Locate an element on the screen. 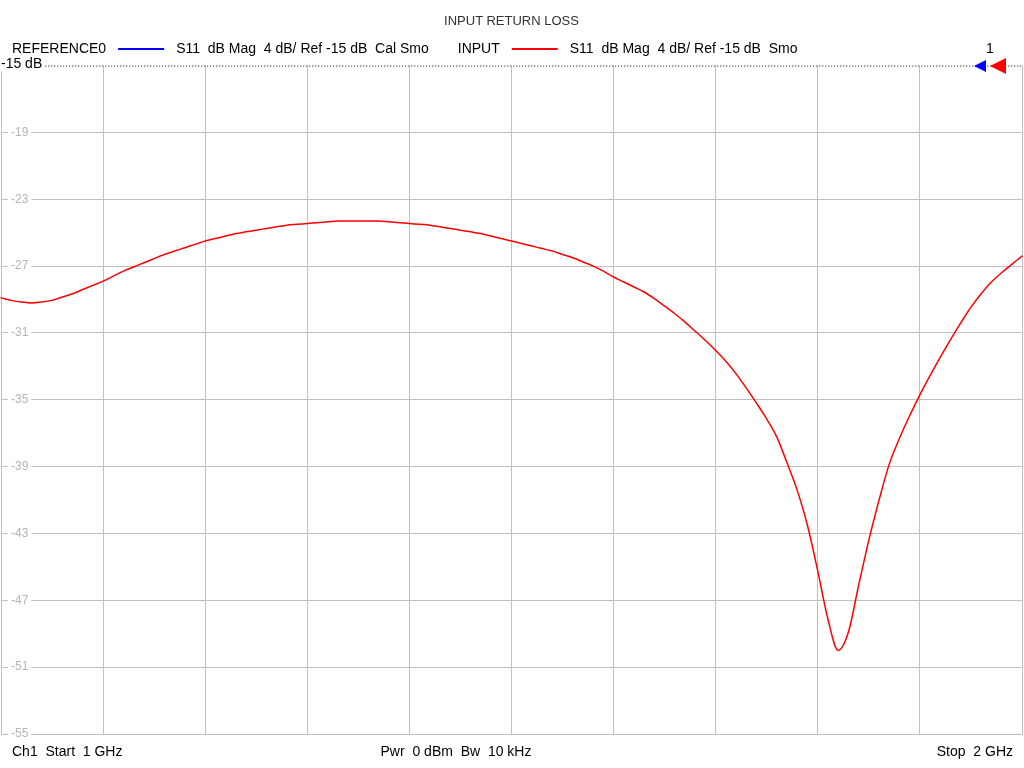 Image resolution: width=1024 pixels, height=768 pixels. ref-line-label: -15 dB is located at coordinates (22, 63).